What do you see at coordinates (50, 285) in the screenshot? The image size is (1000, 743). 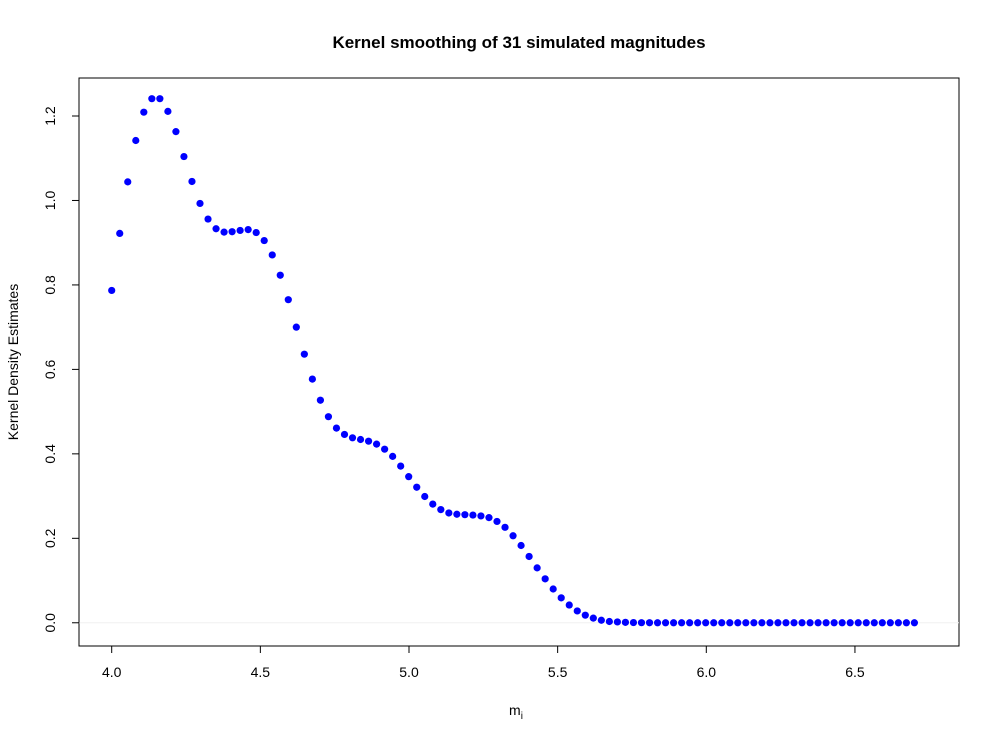 I see `y-tick-label: 0.8` at bounding box center [50, 285].